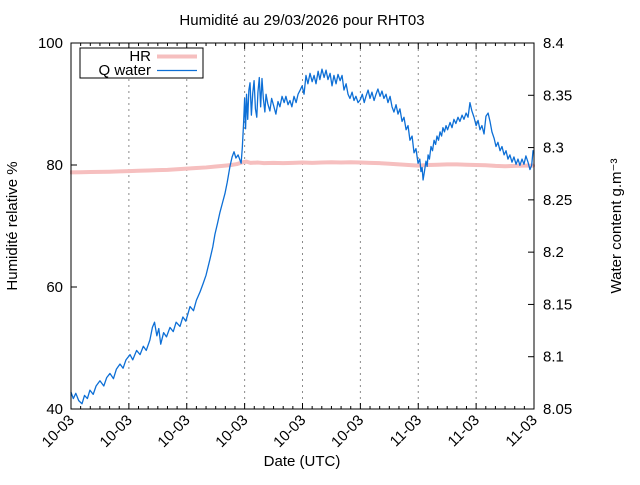  Describe the element at coordinates (140, 56) in the screenshot. I see `legend-label-hr: HR` at that location.